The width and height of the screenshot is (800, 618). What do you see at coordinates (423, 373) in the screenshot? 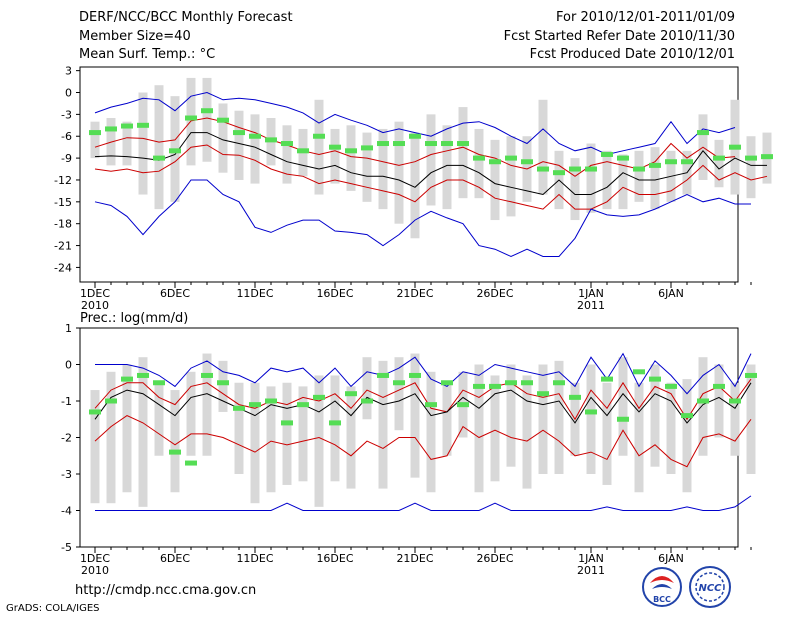
I see `prec-series-max` at bounding box center [423, 373].